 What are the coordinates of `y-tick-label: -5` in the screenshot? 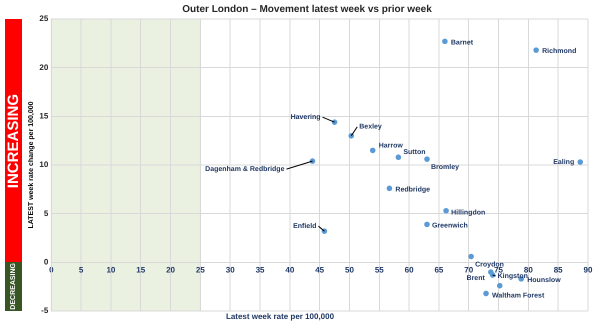 It's located at (45, 311).